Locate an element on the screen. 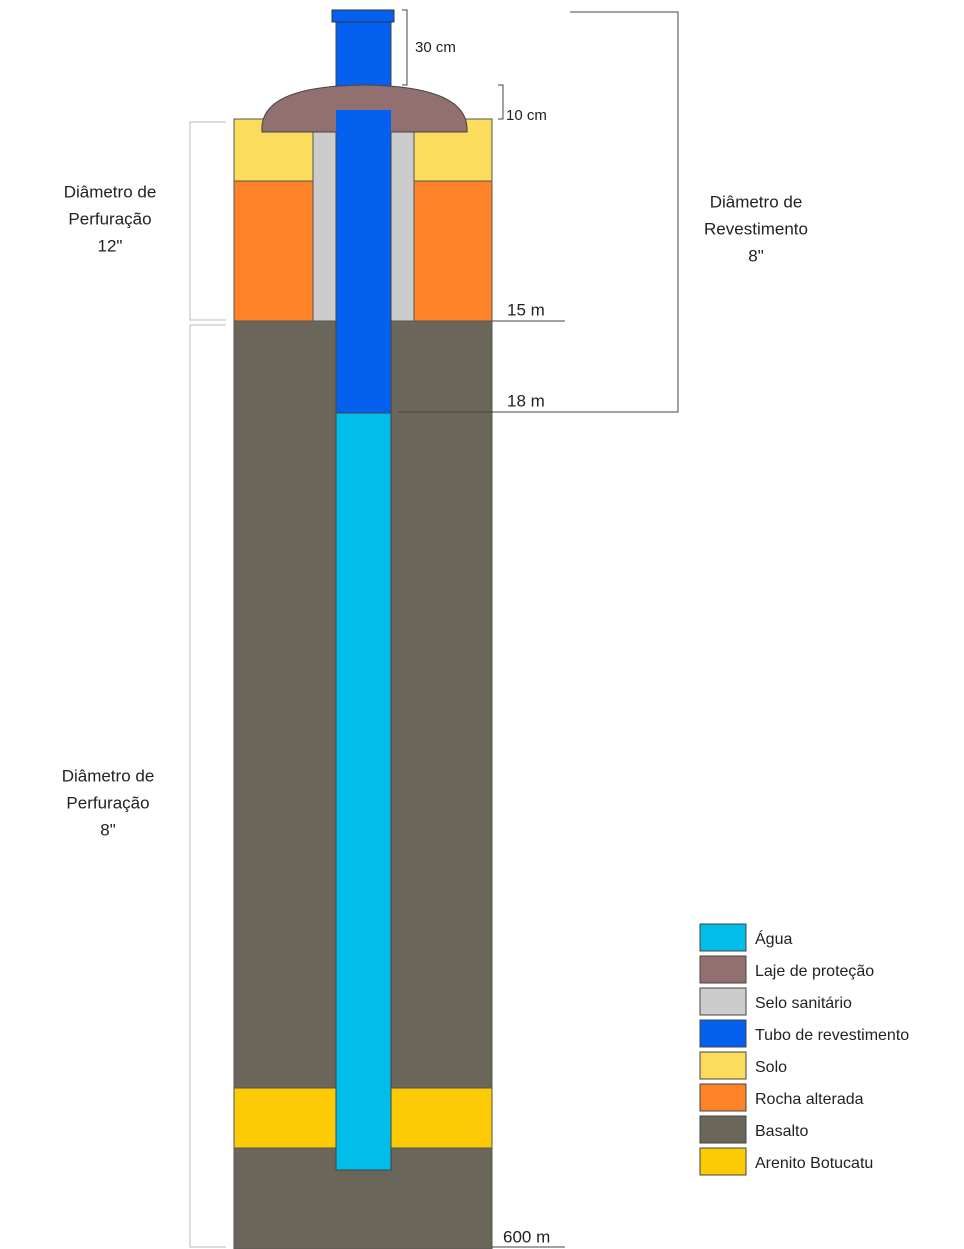 The height and width of the screenshot is (1249, 964). annotation-line: 12" is located at coordinates (110, 245).